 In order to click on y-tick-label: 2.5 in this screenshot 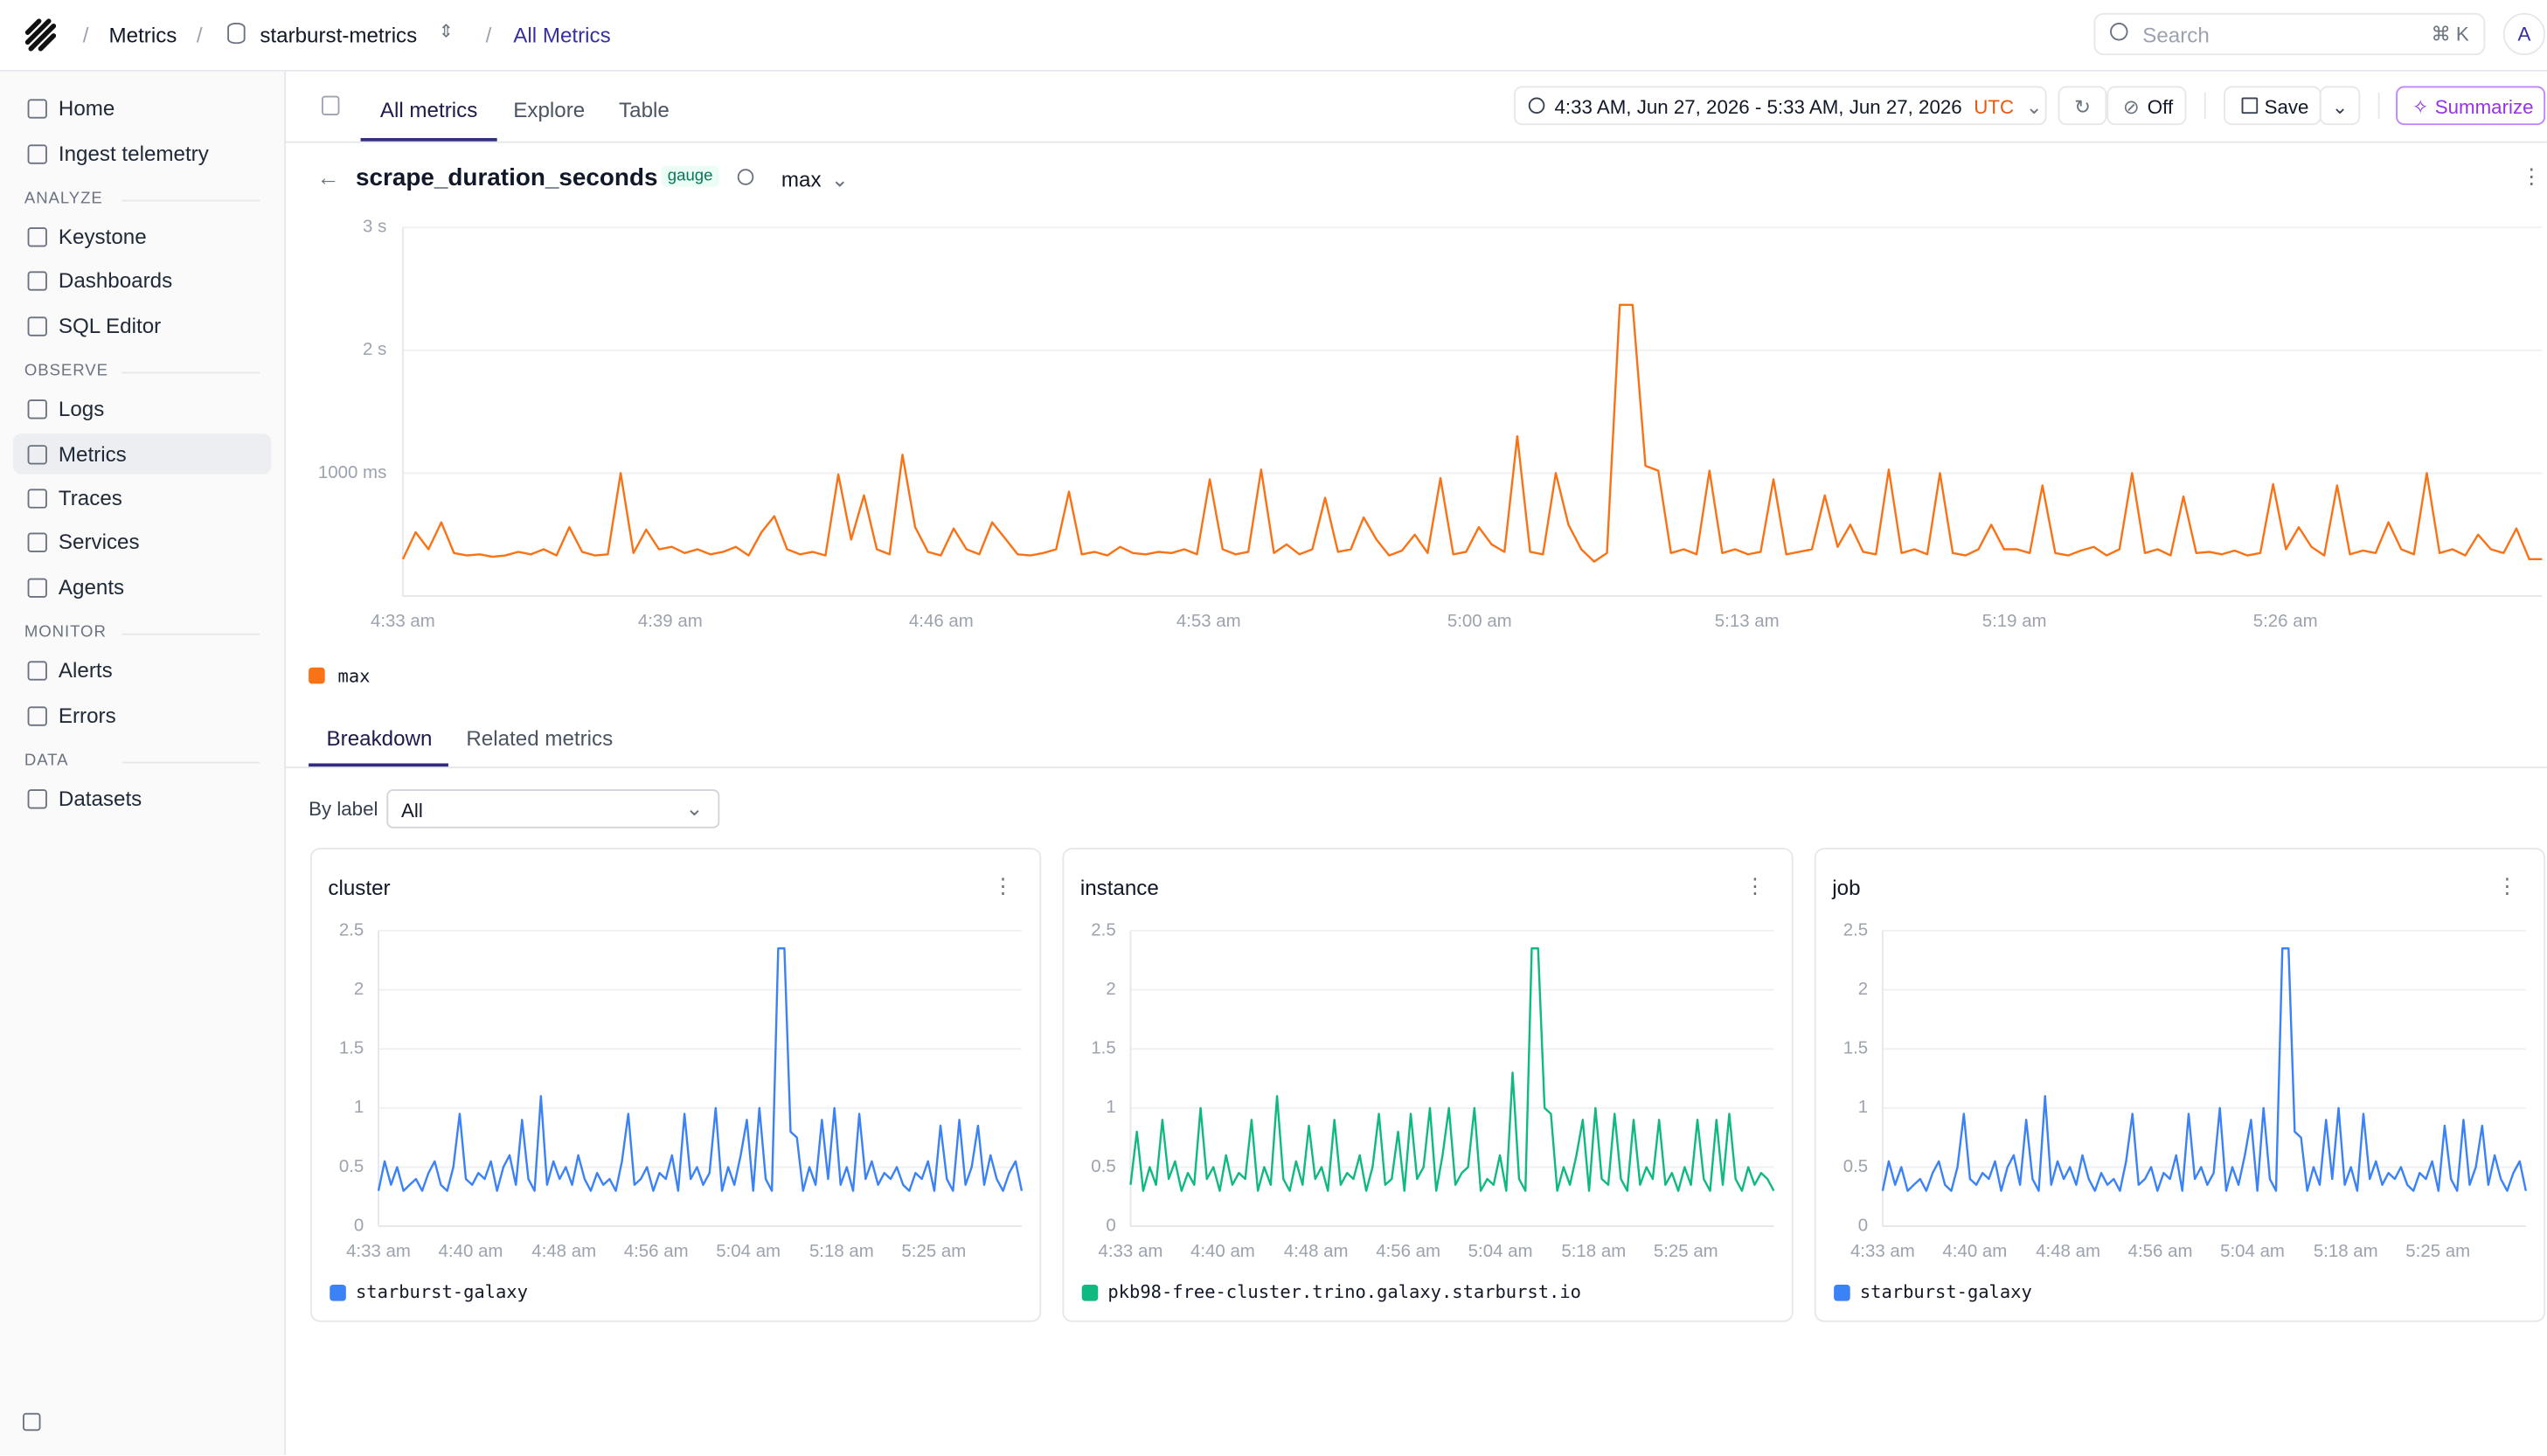, I will do `click(1856, 929)`.